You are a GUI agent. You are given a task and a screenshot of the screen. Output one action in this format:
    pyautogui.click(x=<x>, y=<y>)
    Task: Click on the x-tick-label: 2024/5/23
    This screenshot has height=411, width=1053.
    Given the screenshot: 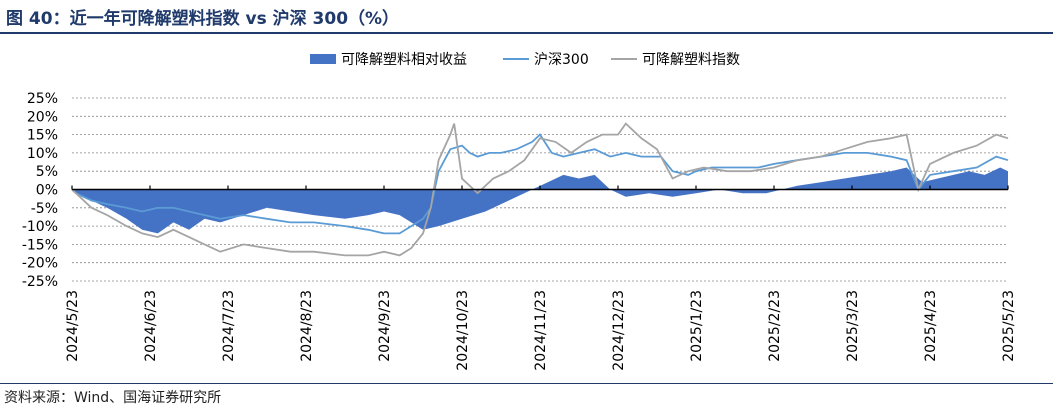 What is the action you would take?
    pyautogui.click(x=73, y=326)
    